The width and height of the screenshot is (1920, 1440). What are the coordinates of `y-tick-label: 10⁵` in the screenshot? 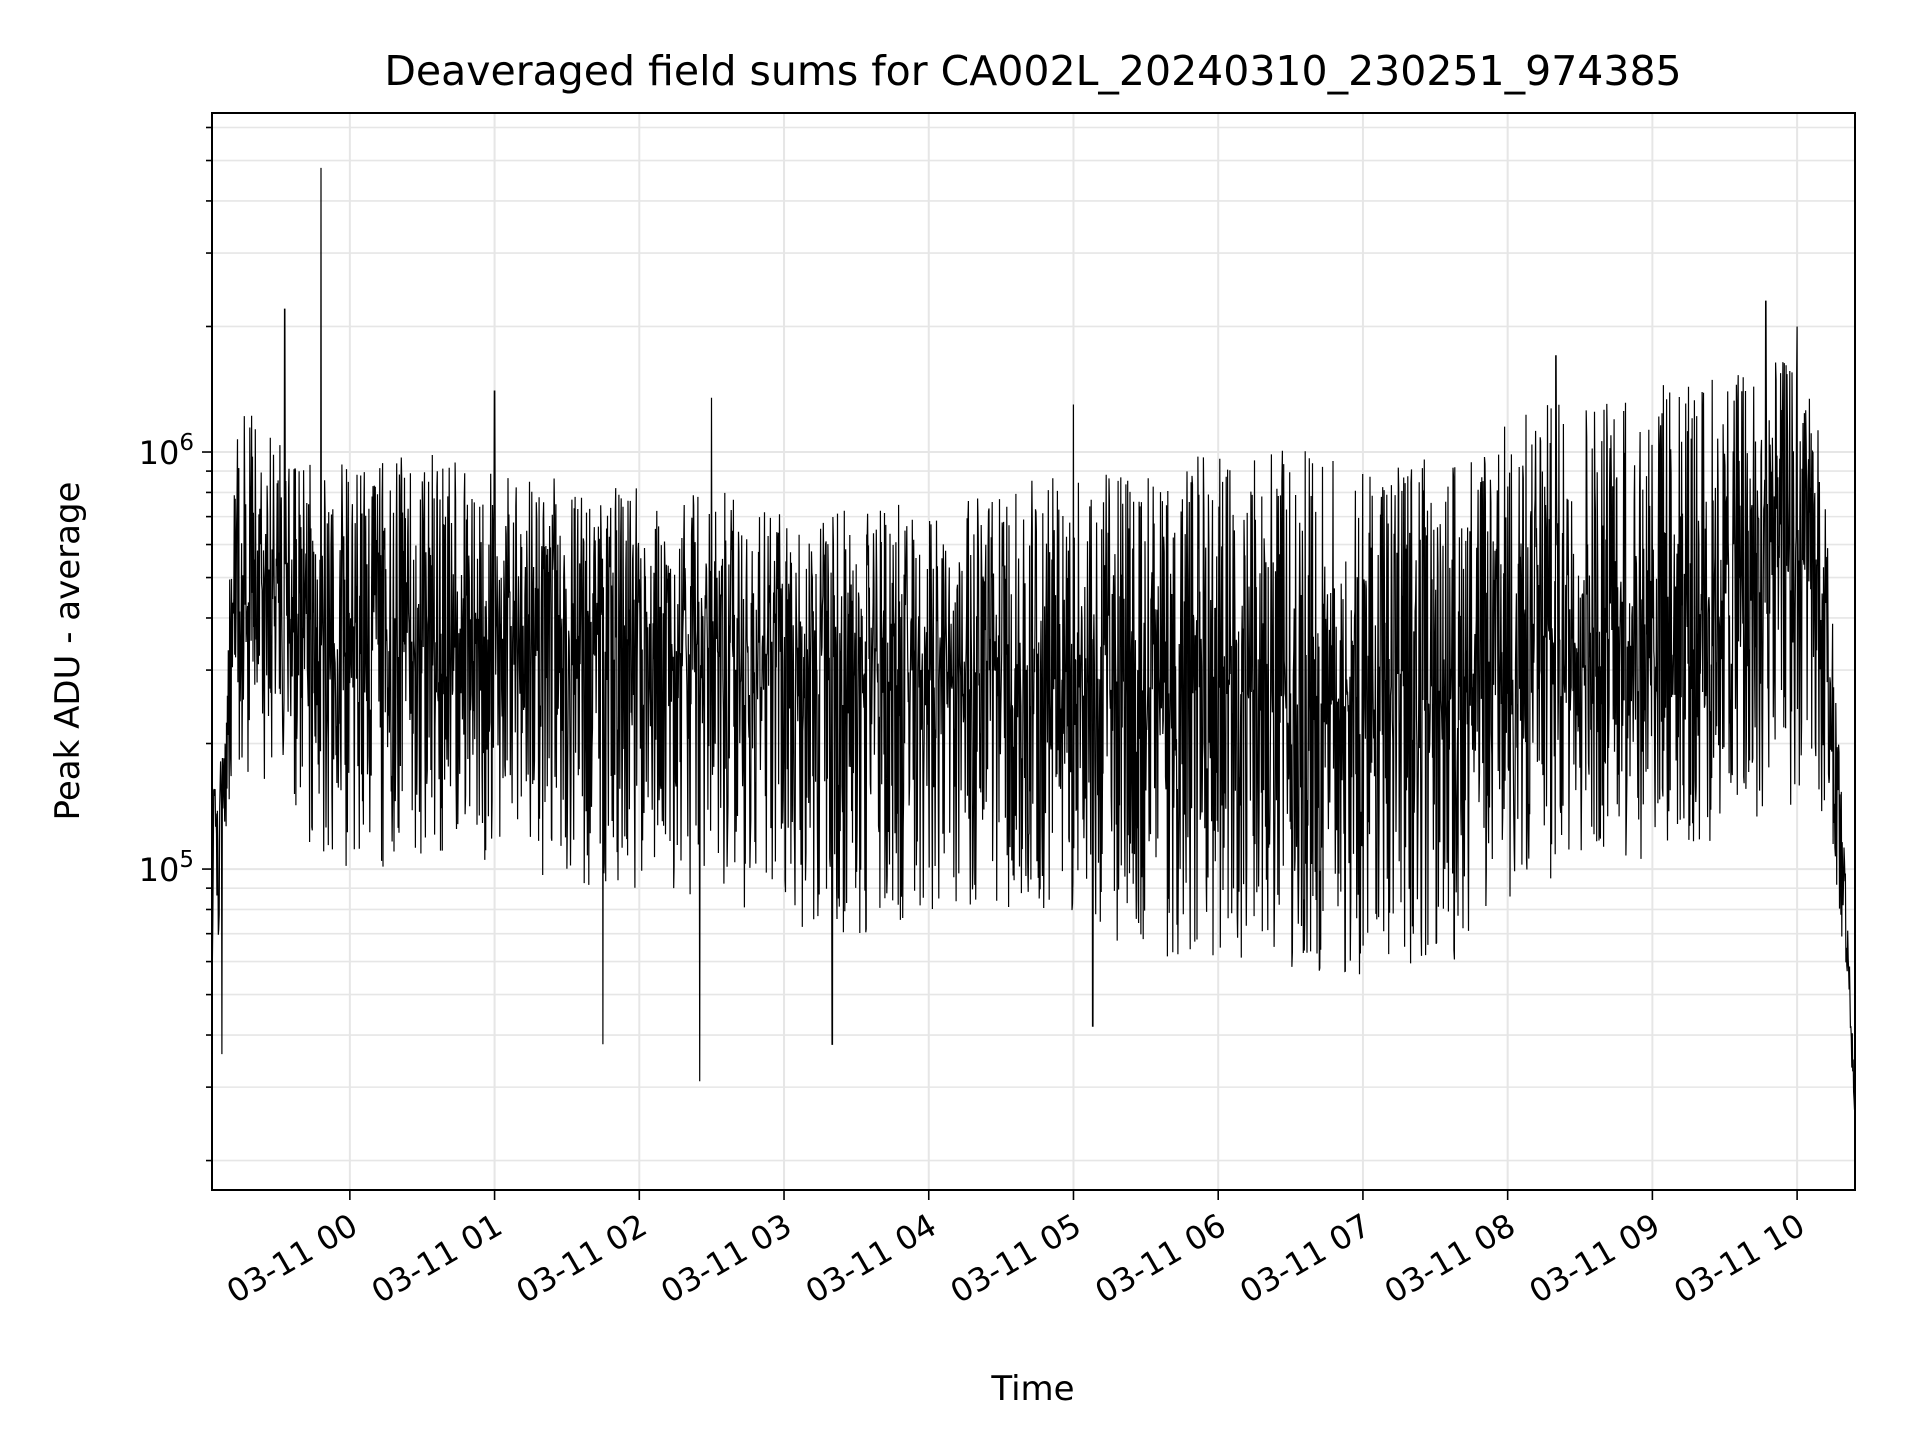 It's located at (166, 868).